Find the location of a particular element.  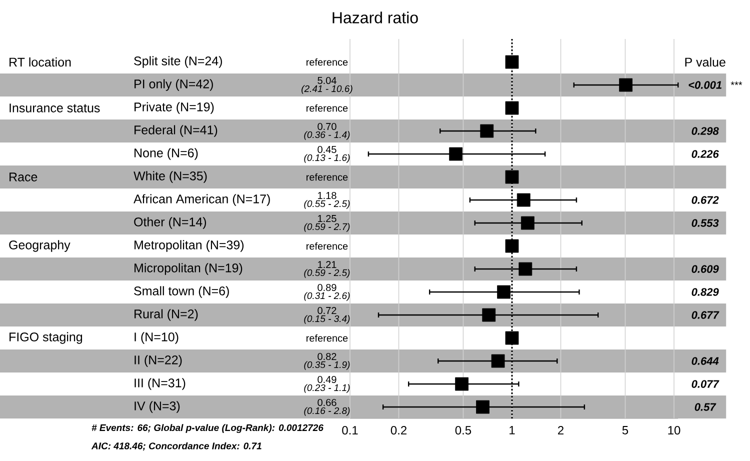

y-tick-label: Split site (N=24) is located at coordinates (178, 62).